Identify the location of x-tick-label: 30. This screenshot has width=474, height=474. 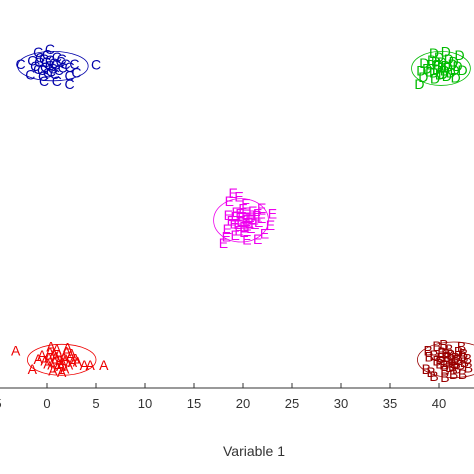
(341, 403).